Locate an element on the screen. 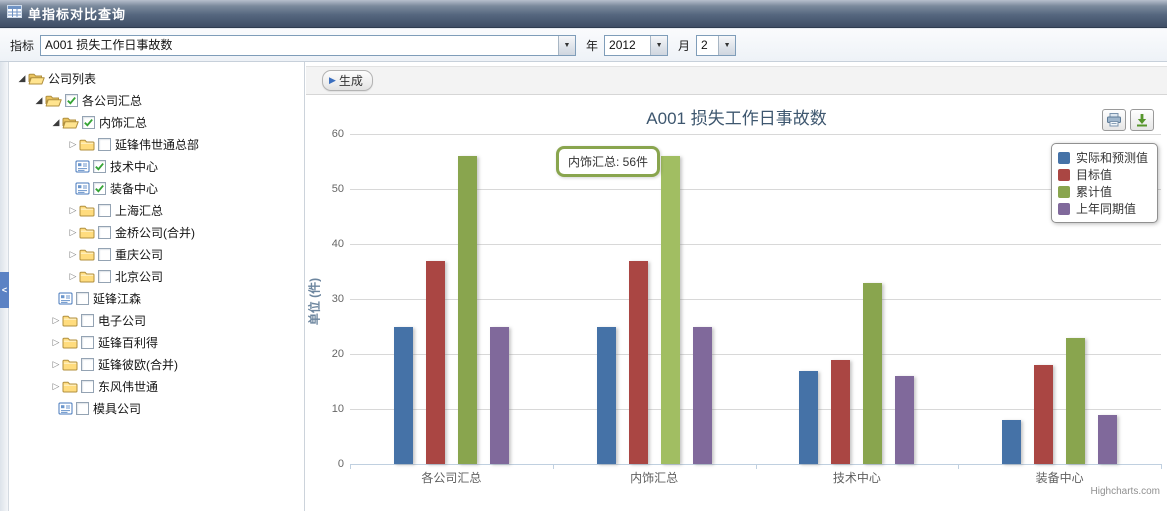 Image resolution: width=1167 pixels, height=511 pixels. tree-node-label: 金桥公司(合并) is located at coordinates (155, 232).